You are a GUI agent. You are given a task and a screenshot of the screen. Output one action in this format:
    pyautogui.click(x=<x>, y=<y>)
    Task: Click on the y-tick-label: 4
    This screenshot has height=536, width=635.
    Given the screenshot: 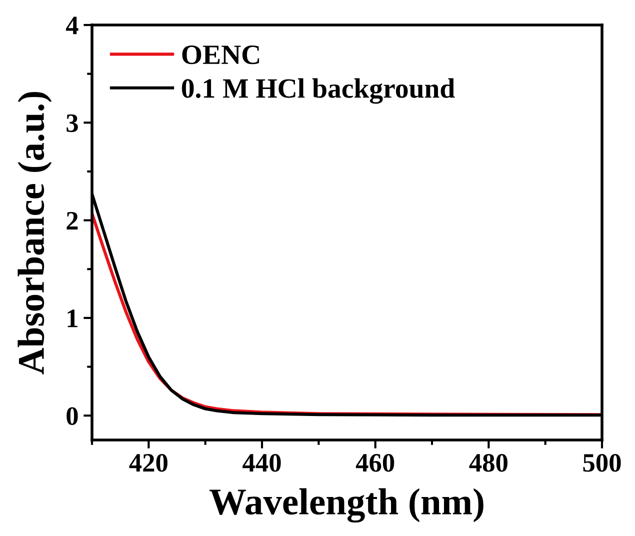 What is the action you would take?
    pyautogui.click(x=72, y=25)
    